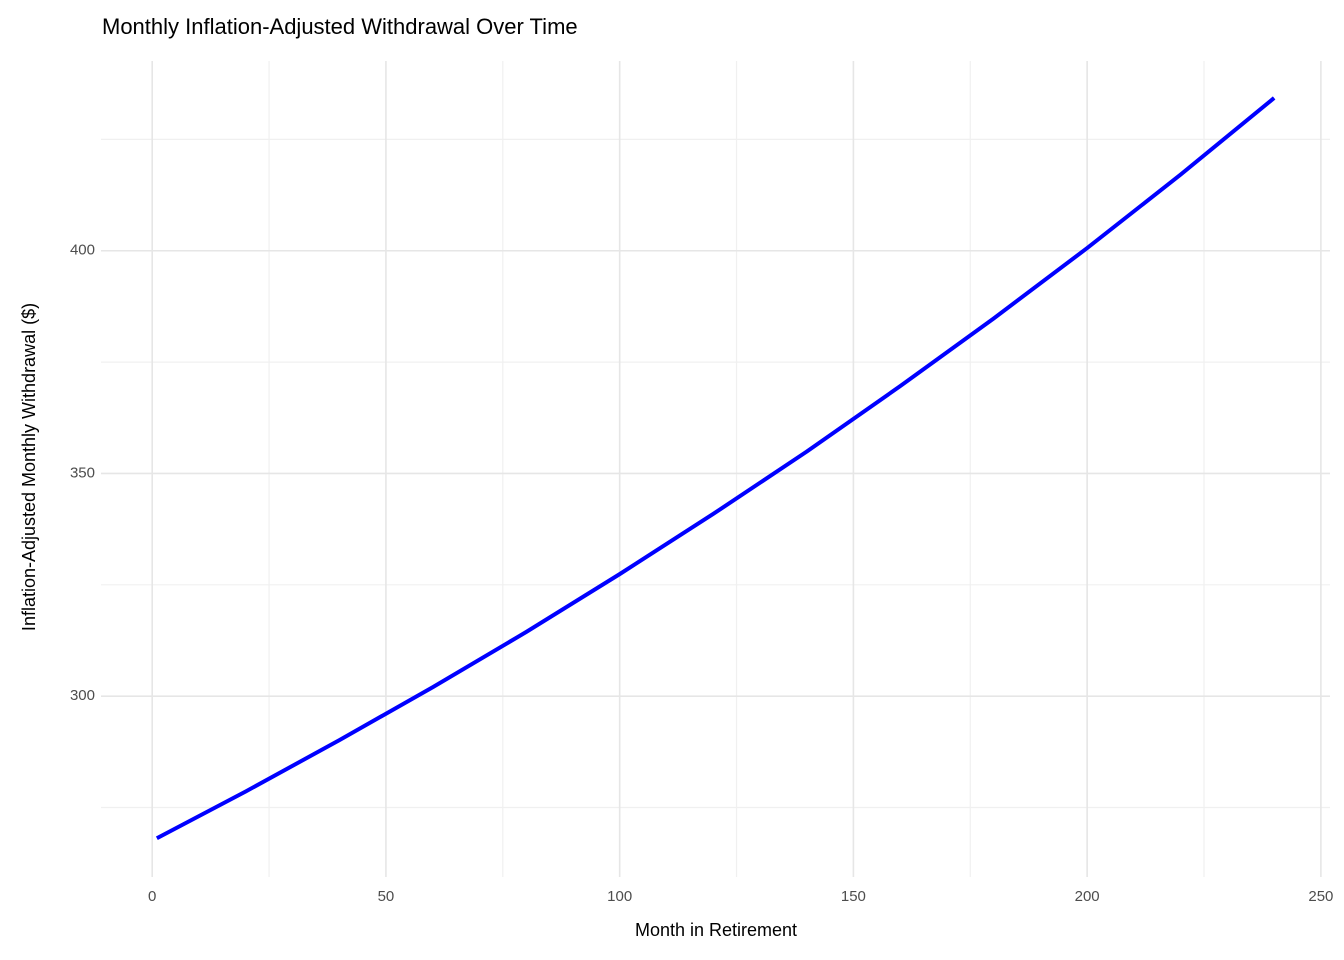 The image size is (1344, 960). Describe the element at coordinates (716, 930) in the screenshot. I see `x-axis-label: Month in Retirement` at that location.